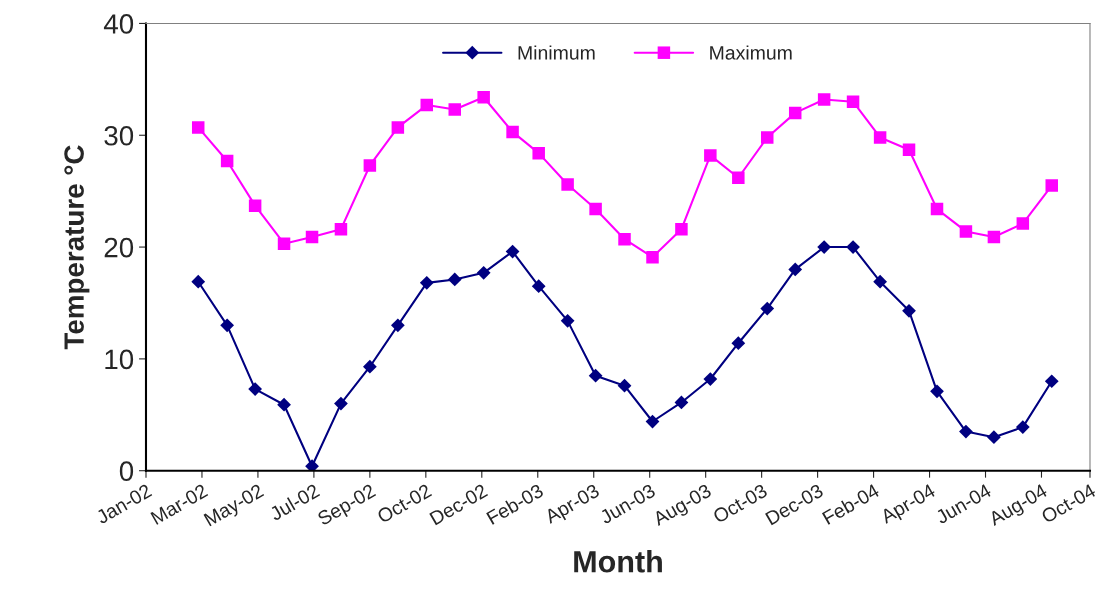 This screenshot has height=601, width=1101. I want to click on x-axis-title: Month, so click(618, 561).